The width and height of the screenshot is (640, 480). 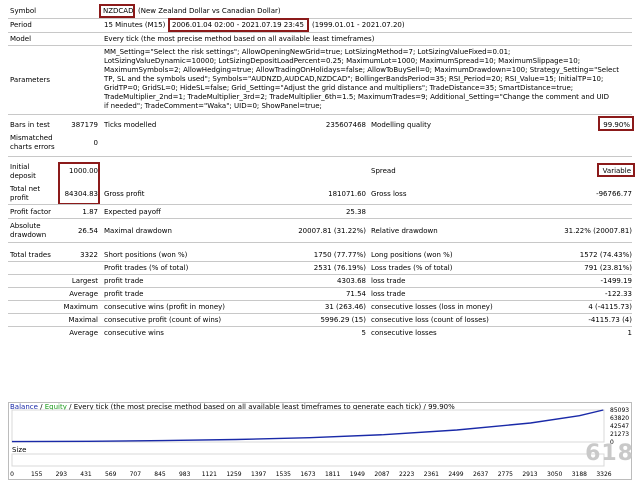 What do you see at coordinates (343, 320) in the screenshot?
I see `maximal-consecutive-profit-value: 5996.29 (15)` at bounding box center [343, 320].